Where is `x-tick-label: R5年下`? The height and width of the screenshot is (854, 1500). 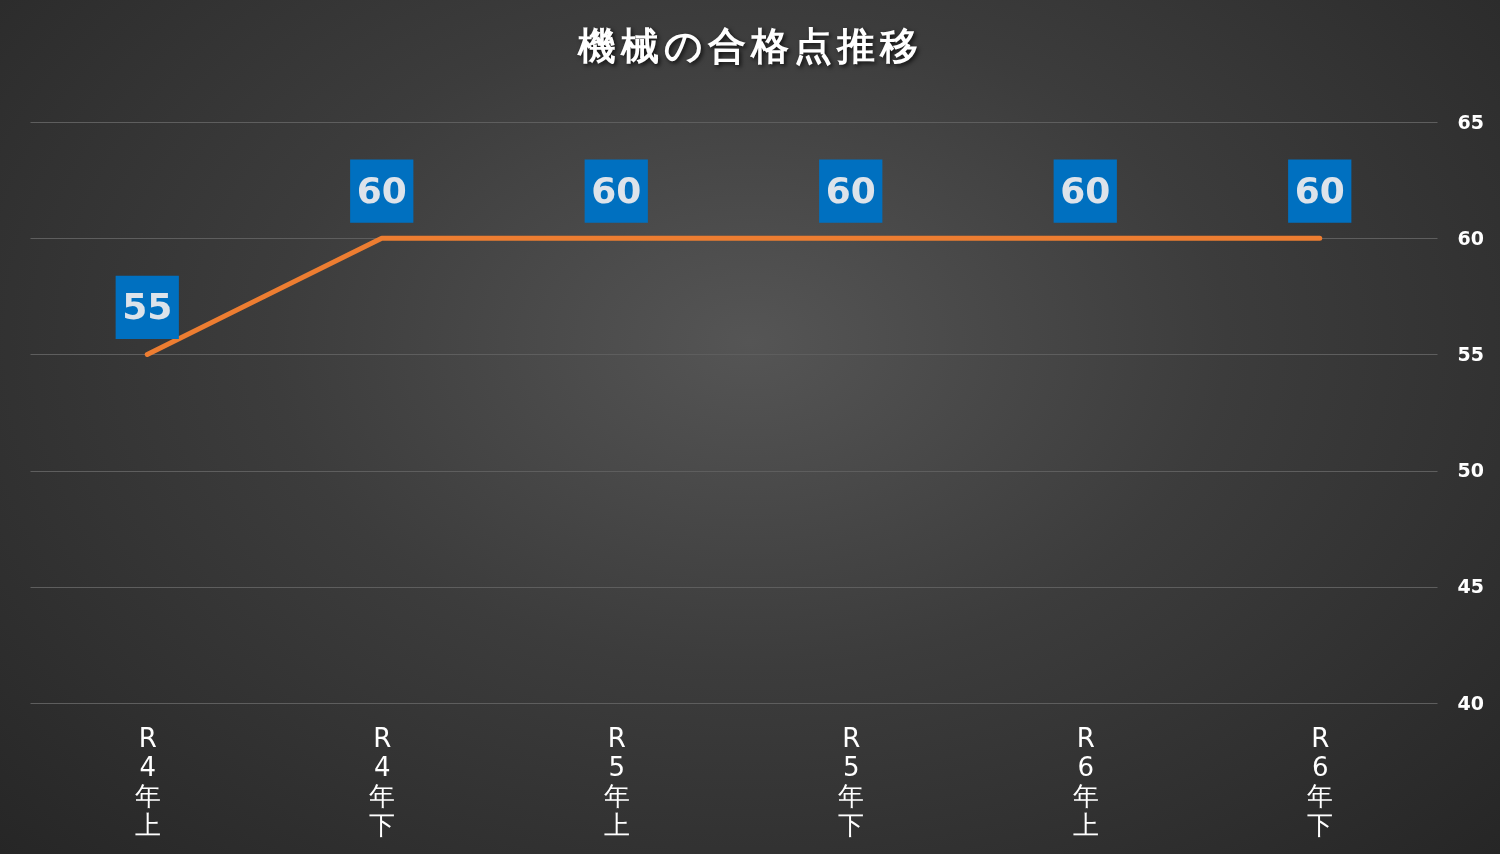 x-tick-label: R5年下 is located at coordinates (851, 781).